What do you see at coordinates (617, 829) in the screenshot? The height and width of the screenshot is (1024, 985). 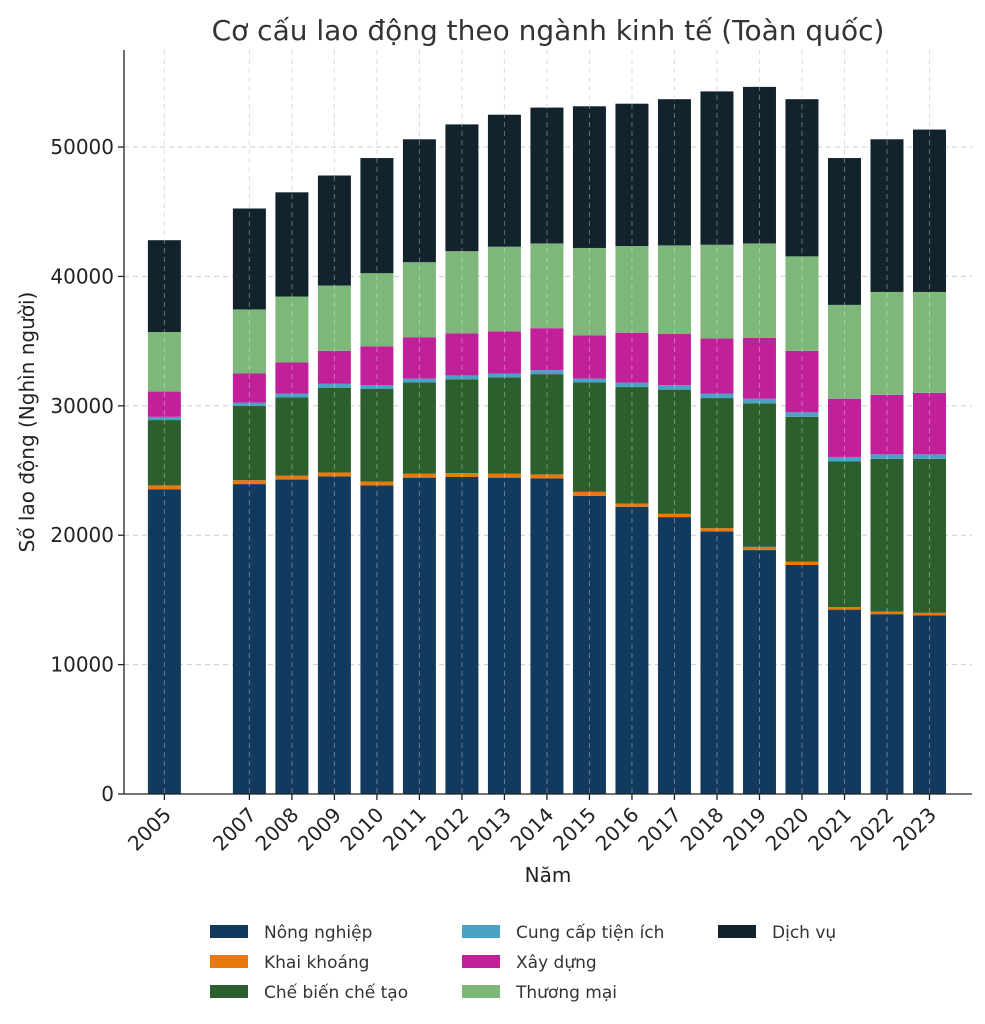 I see `x-tick-label: 2016` at bounding box center [617, 829].